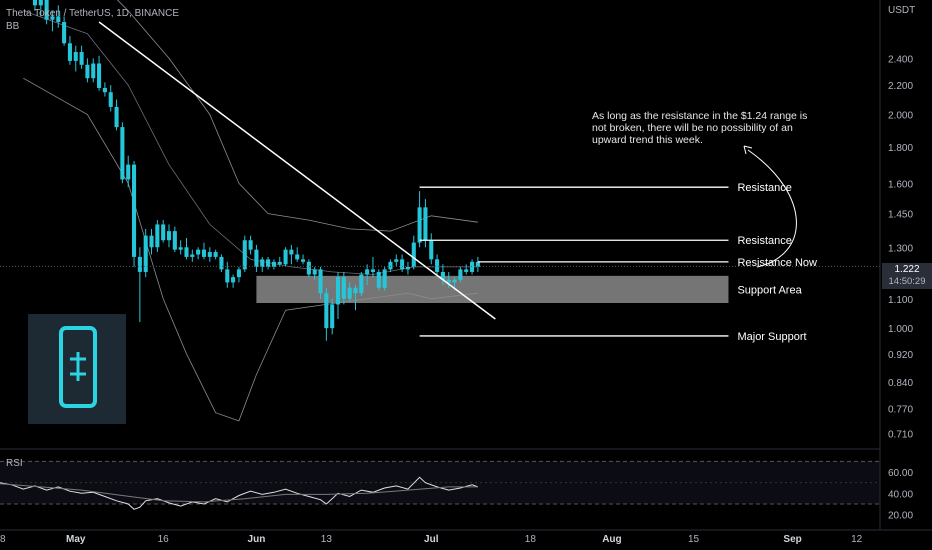  Describe the element at coordinates (900, 215) in the screenshot. I see `price-tick-5: 1.450` at that location.